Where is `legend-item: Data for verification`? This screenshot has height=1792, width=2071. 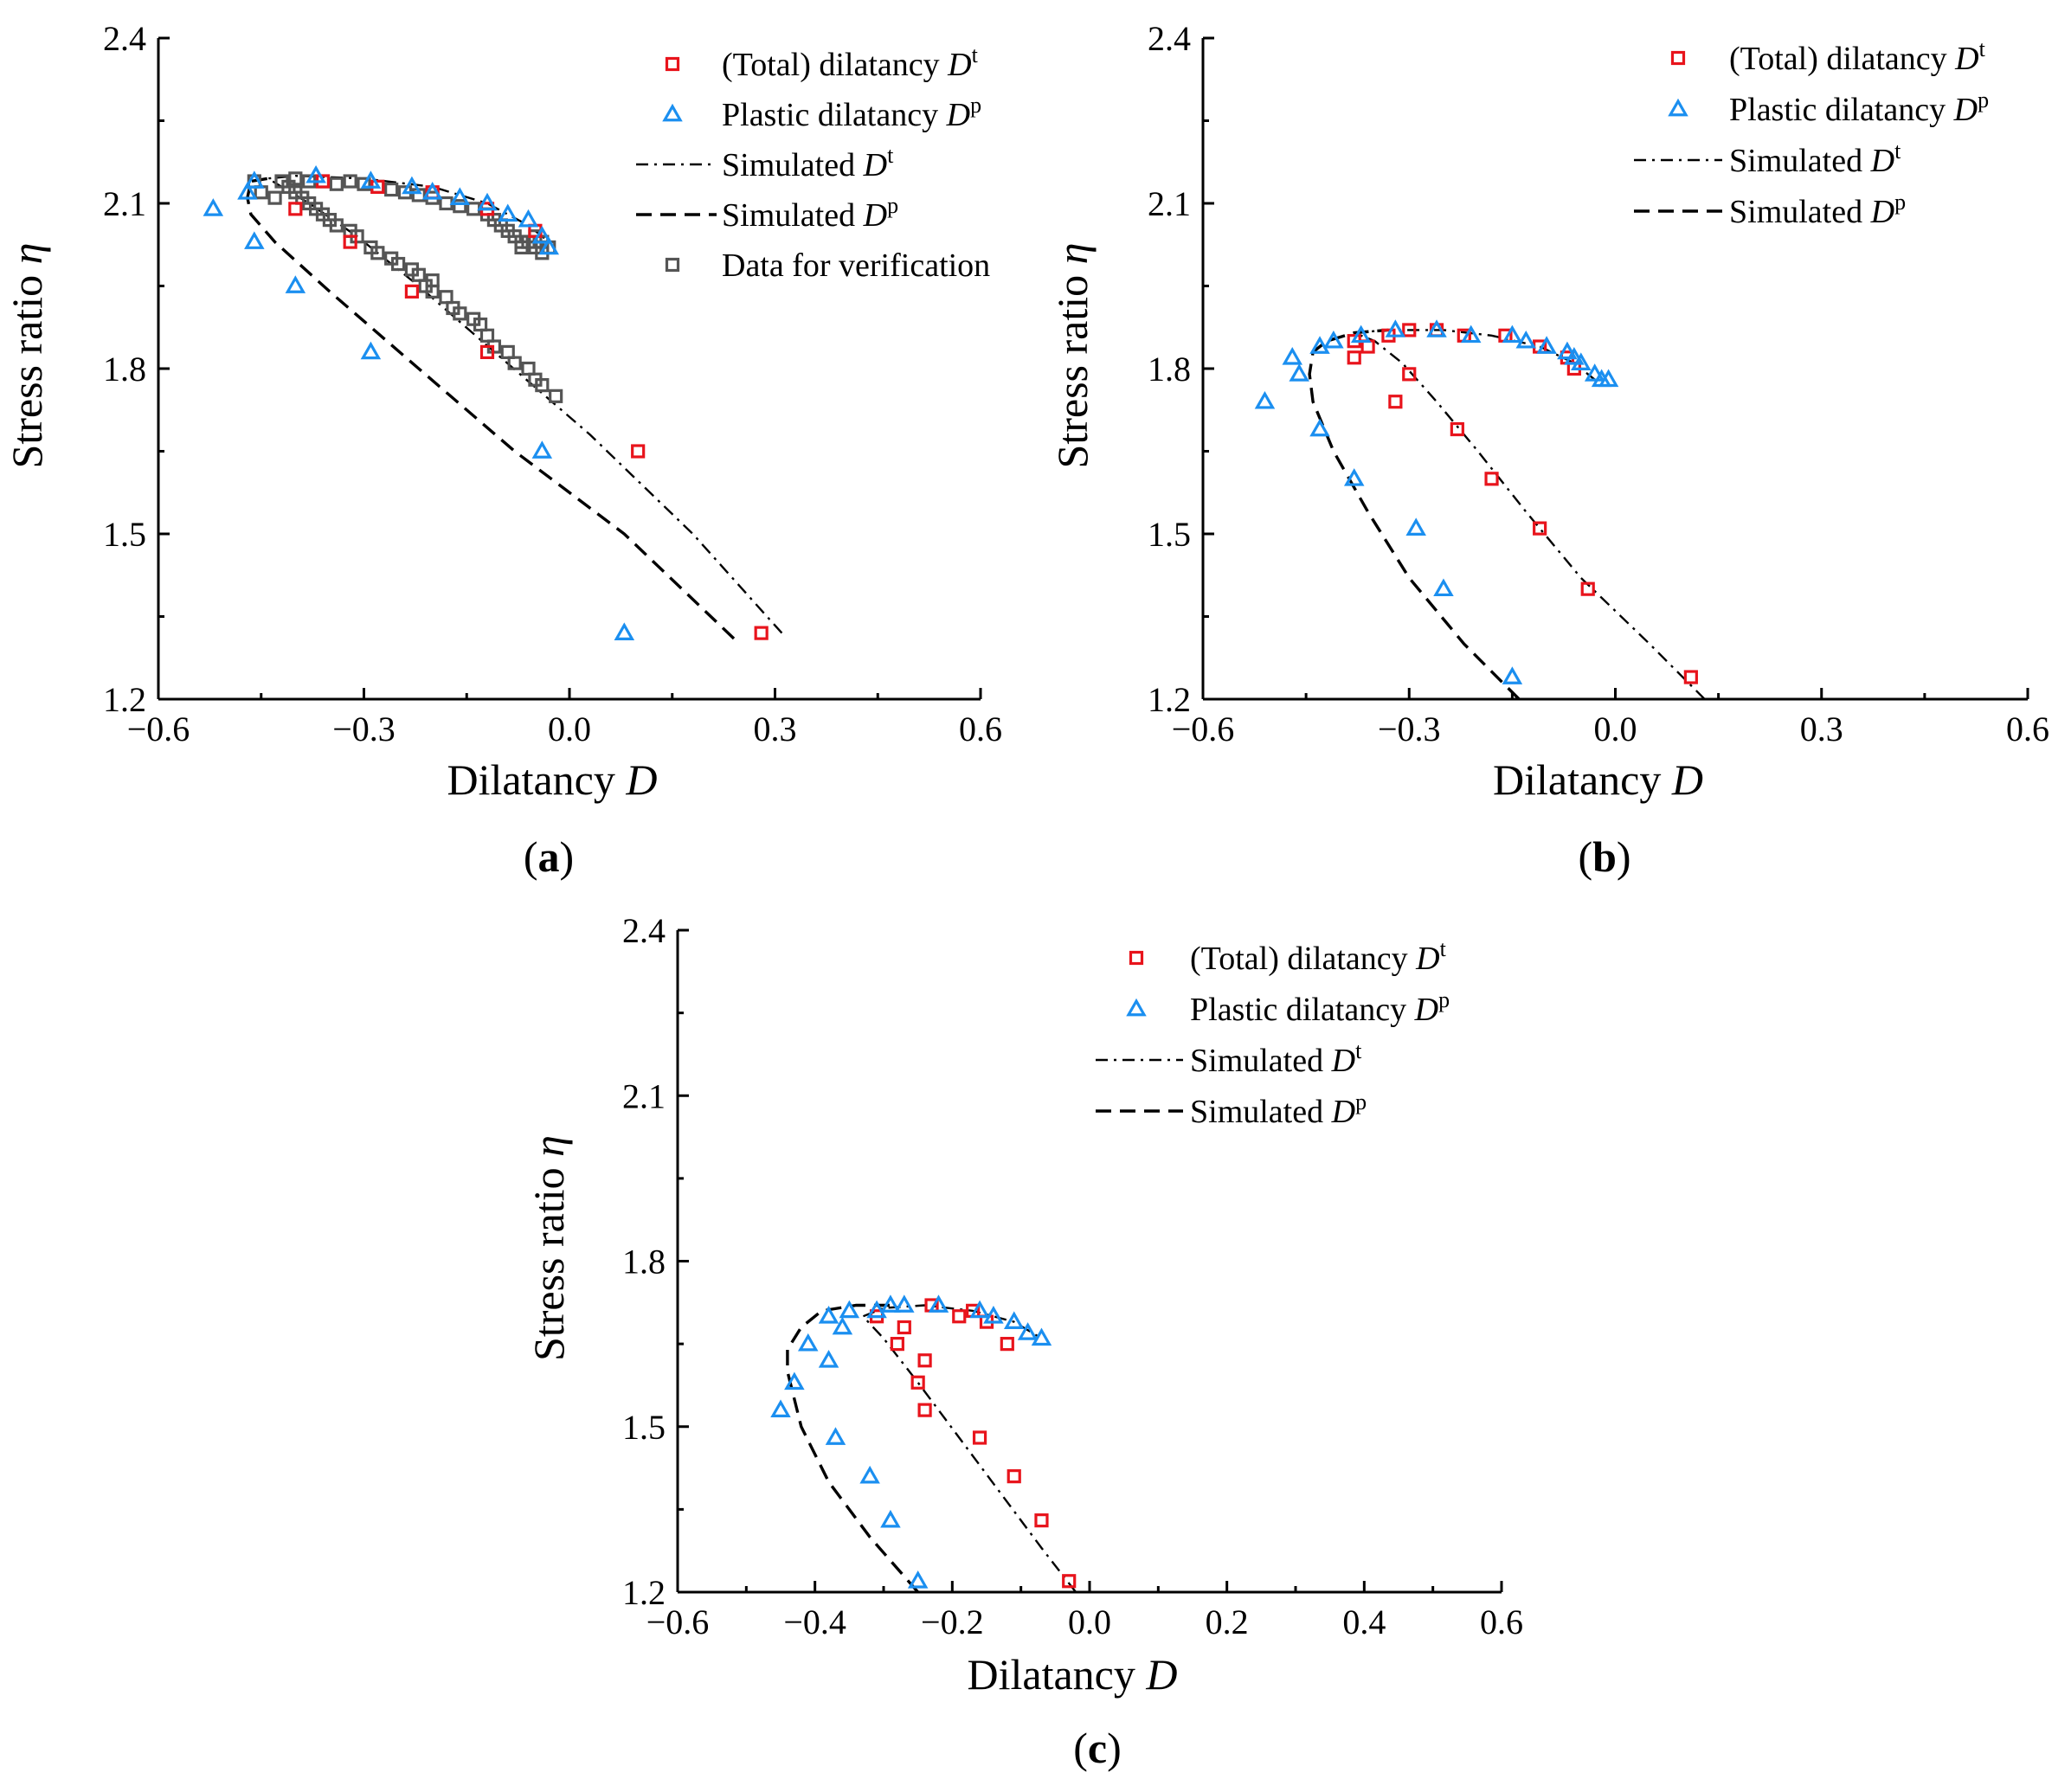
legend-item: Data for verification is located at coordinates (828, 265).